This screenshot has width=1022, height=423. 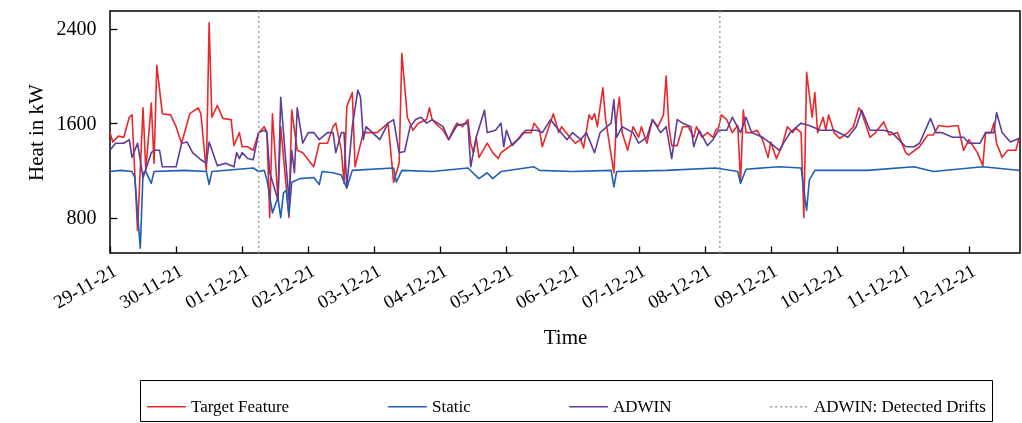 What do you see at coordinates (565, 336) in the screenshot?
I see `x-axis-title: Time` at bounding box center [565, 336].